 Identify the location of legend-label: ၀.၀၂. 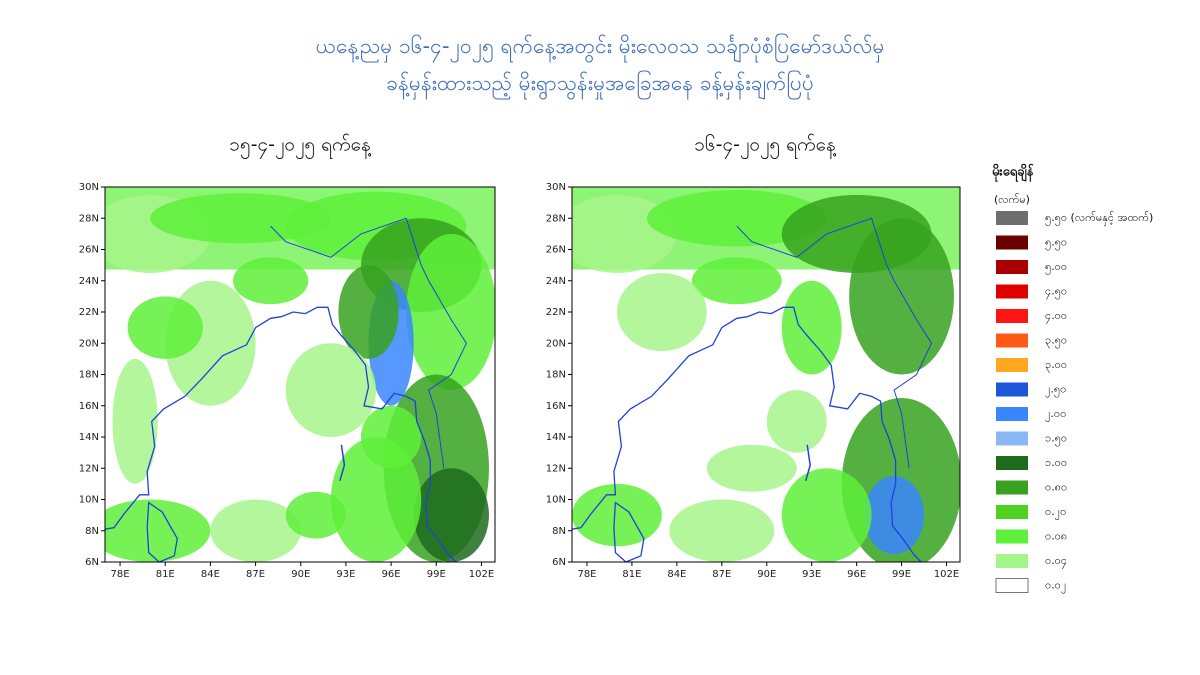
(1055, 586).